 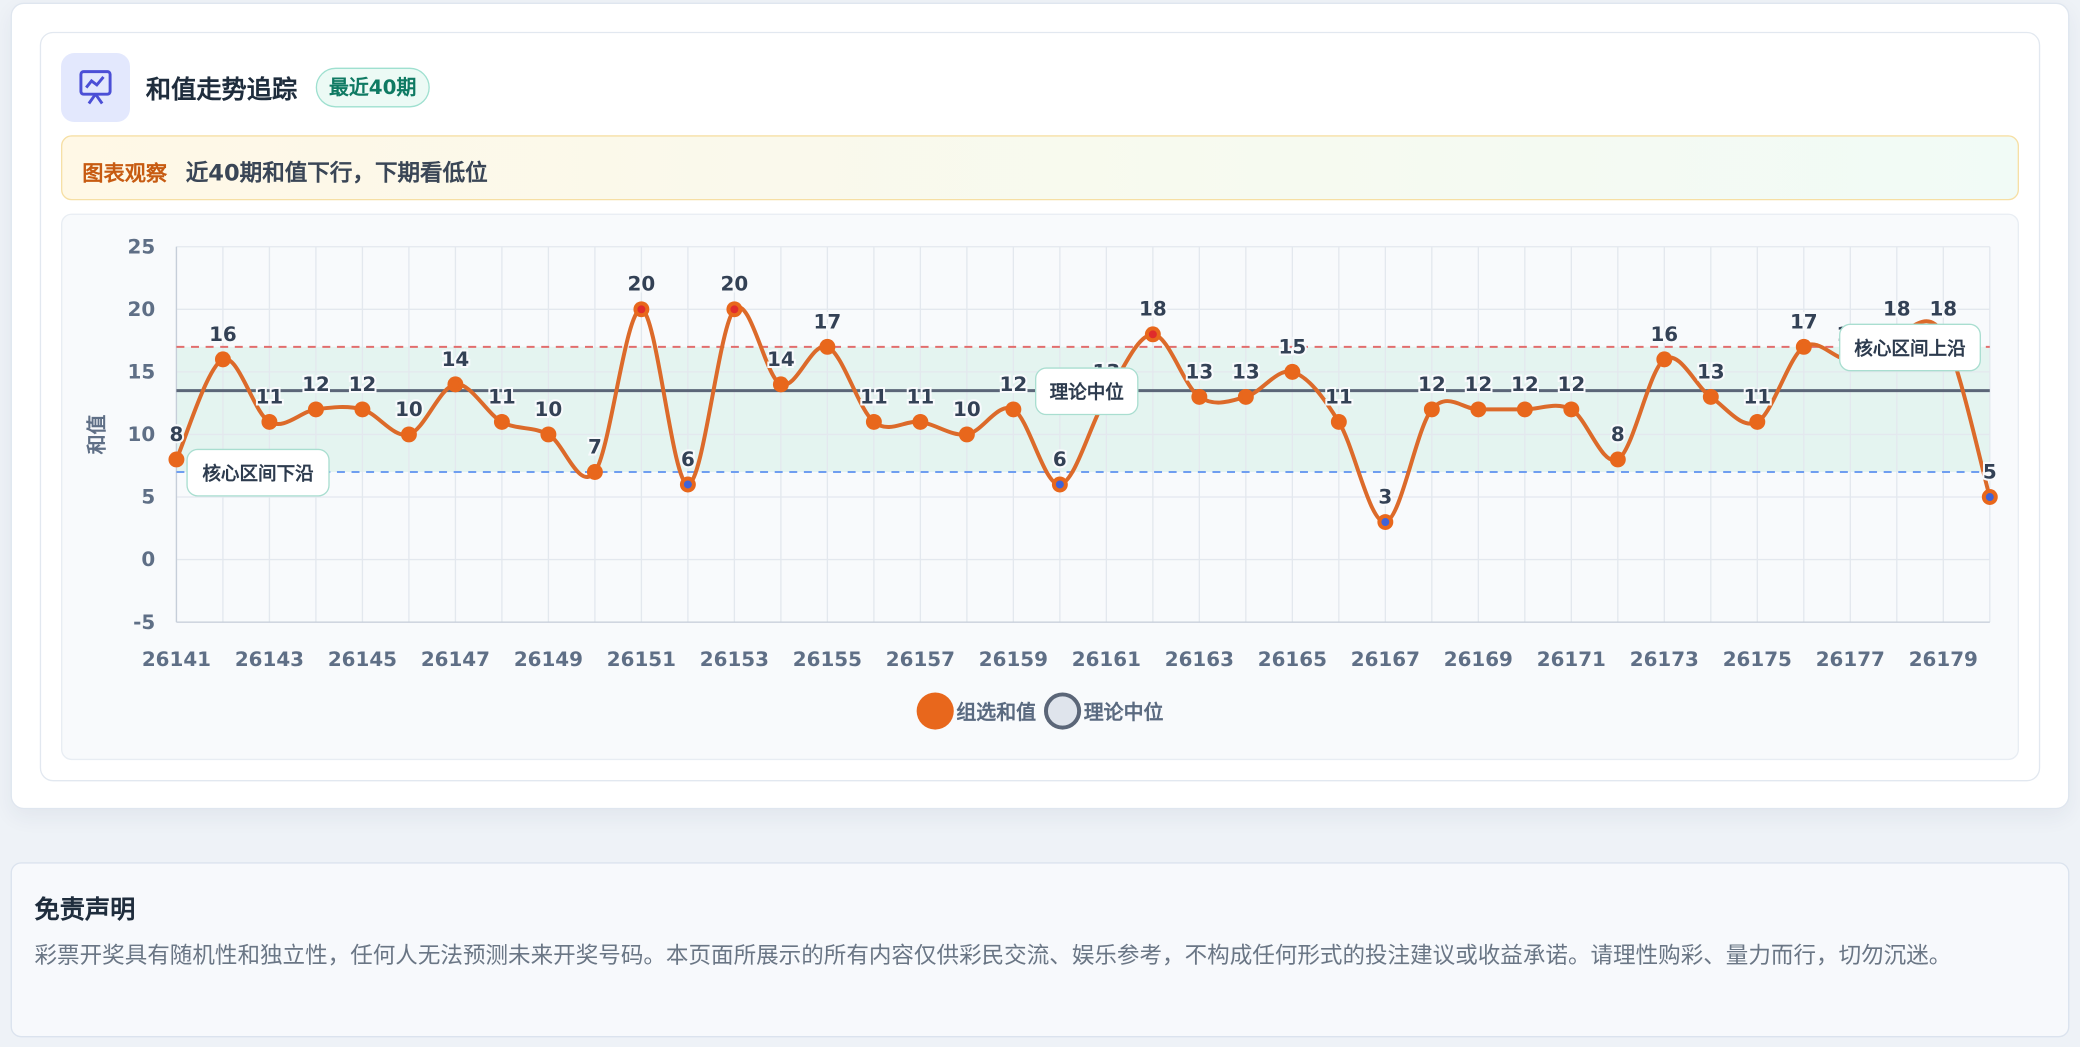 What do you see at coordinates (372, 87) in the screenshot?
I see `badge: 最近40期` at bounding box center [372, 87].